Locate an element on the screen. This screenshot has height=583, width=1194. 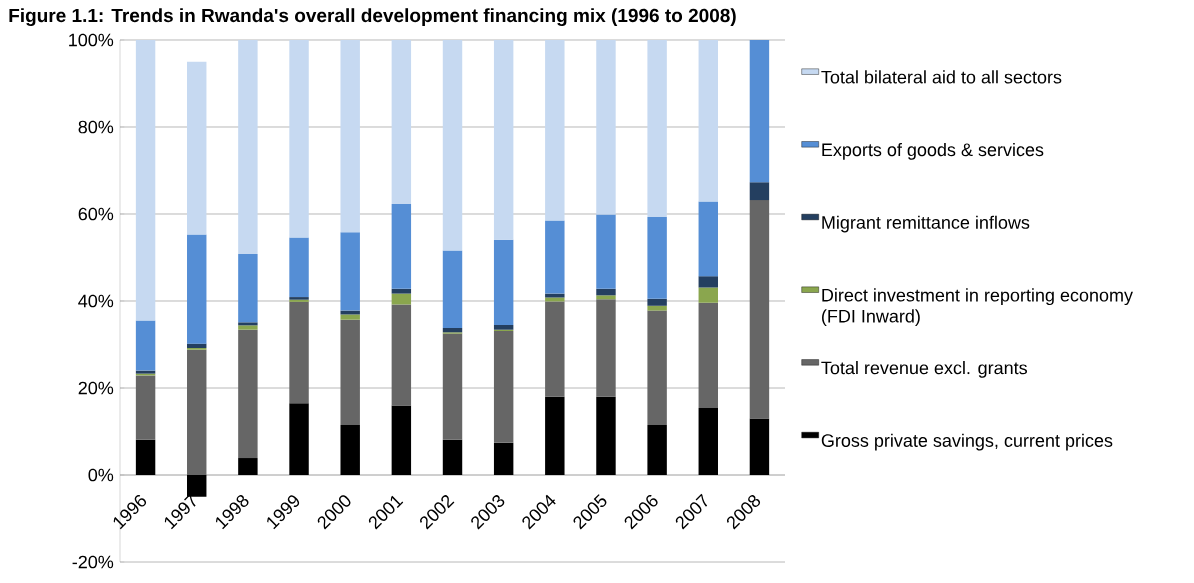
y-tick-label: 0% is located at coordinates (101, 475).